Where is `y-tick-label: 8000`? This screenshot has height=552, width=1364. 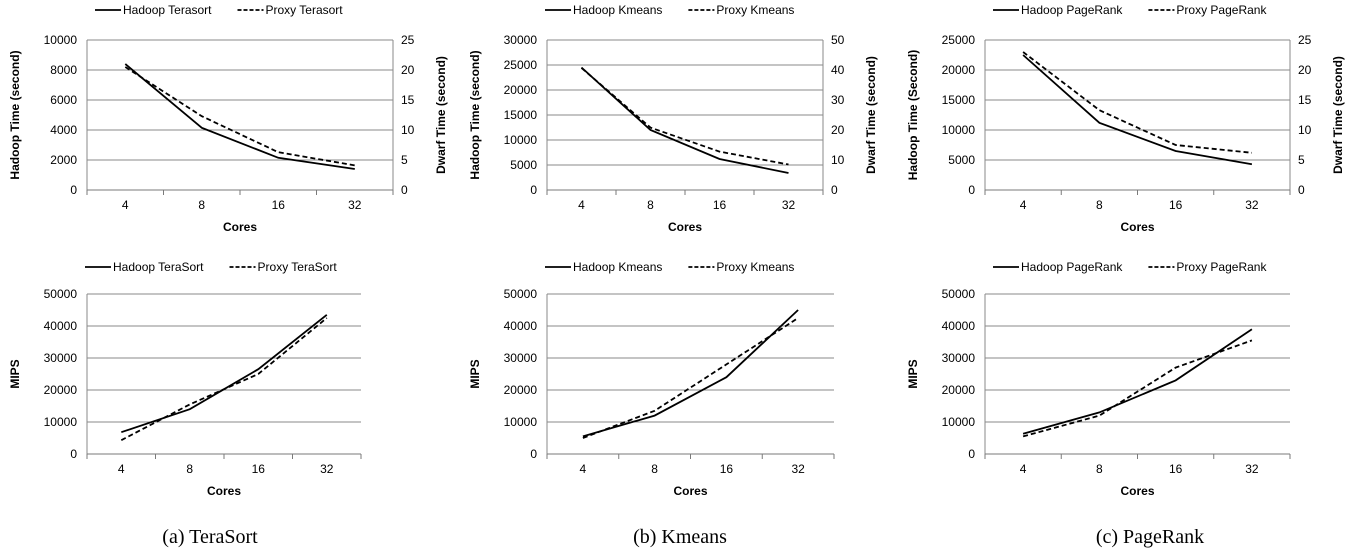
y-tick-label: 8000 is located at coordinates (63, 70).